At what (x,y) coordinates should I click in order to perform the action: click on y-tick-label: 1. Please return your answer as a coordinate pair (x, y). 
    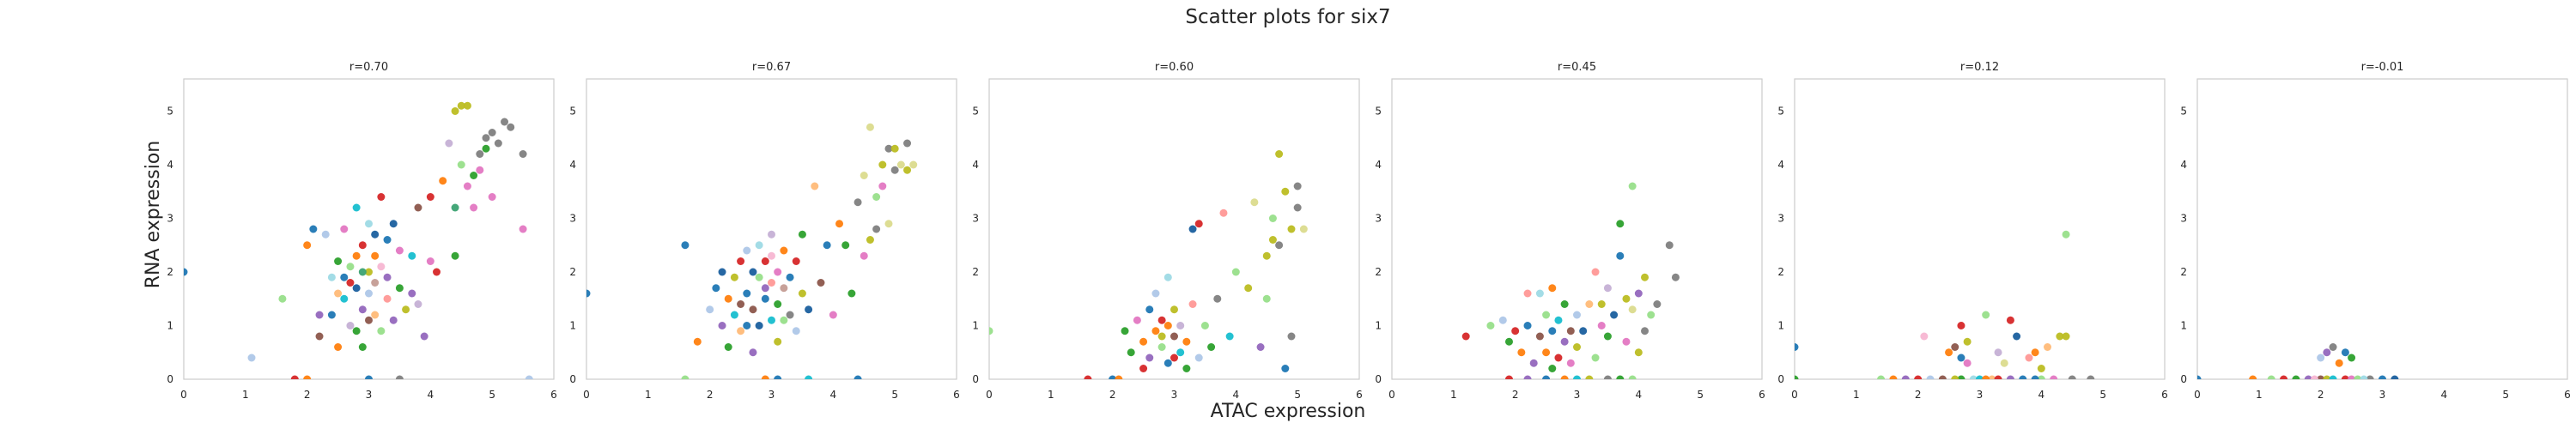
    Looking at the image, I should click on (2184, 326).